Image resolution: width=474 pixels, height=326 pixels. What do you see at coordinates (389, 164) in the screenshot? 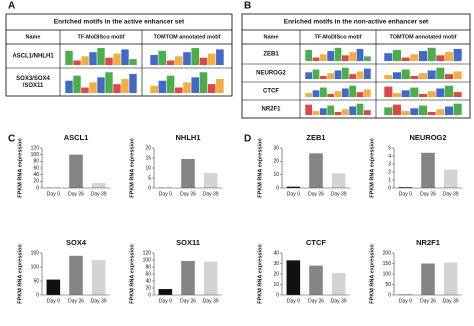
I see `y-tick-label: 3` at bounding box center [389, 164].